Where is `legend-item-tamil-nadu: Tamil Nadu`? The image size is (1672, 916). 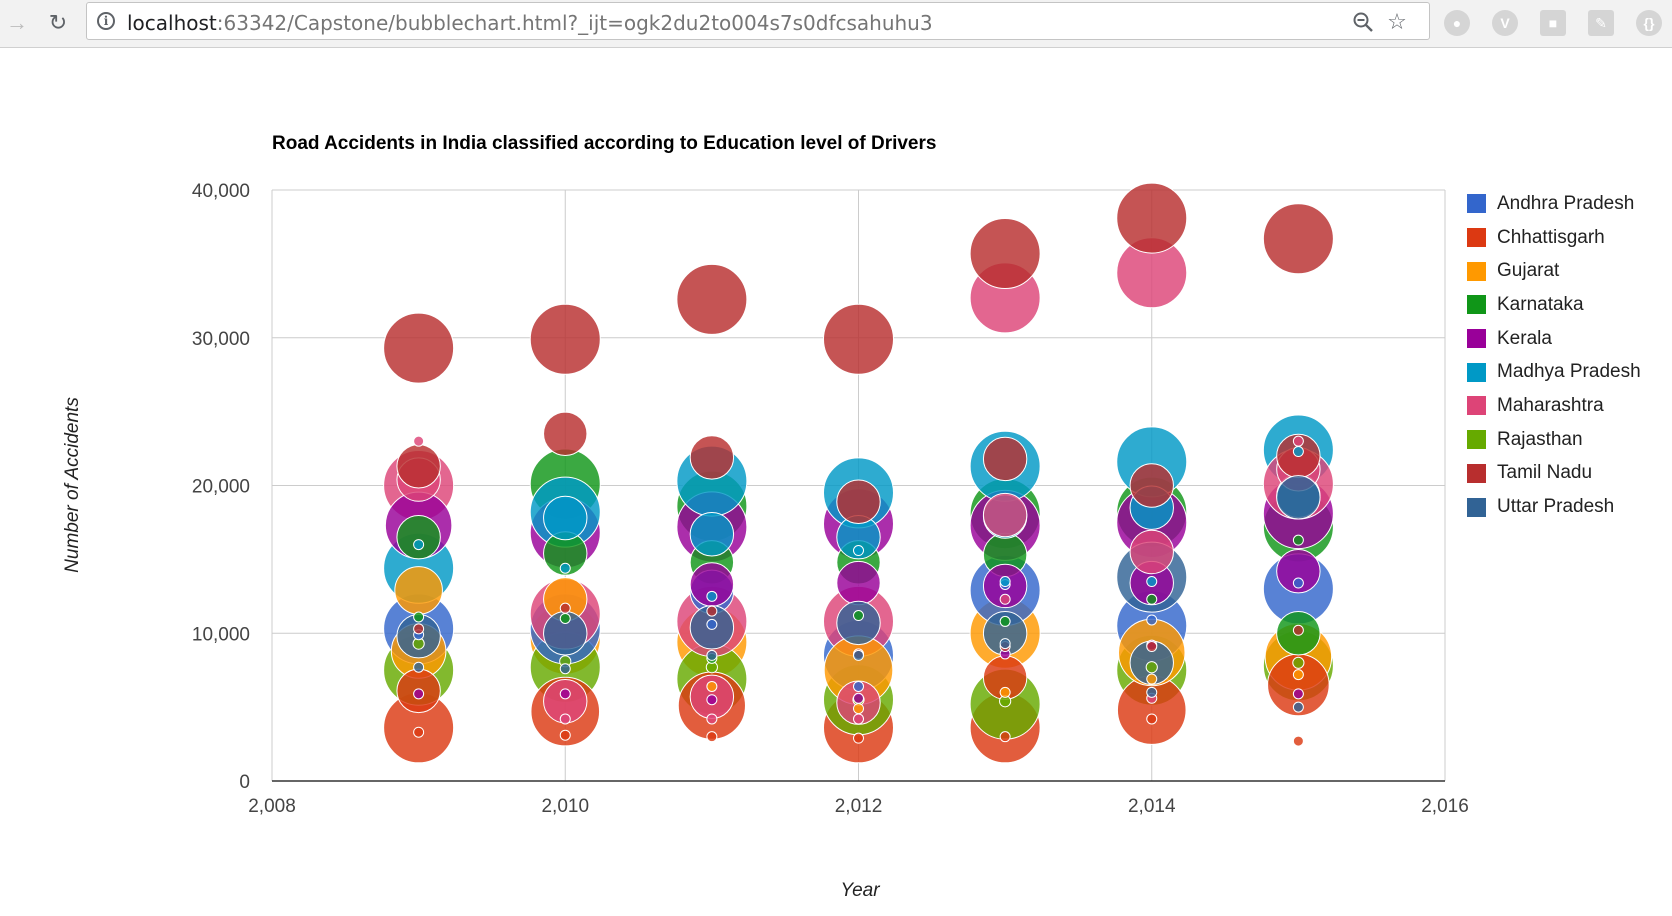
legend-item-tamil-nadu: Tamil Nadu is located at coordinates (1554, 474).